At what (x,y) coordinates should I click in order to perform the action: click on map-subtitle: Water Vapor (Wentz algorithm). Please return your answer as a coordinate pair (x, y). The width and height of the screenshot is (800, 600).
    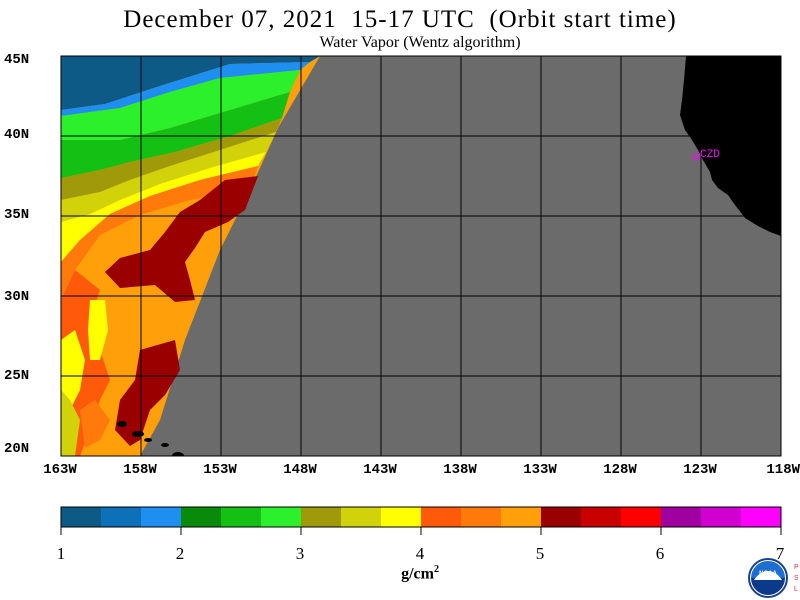
    Looking at the image, I should click on (420, 42).